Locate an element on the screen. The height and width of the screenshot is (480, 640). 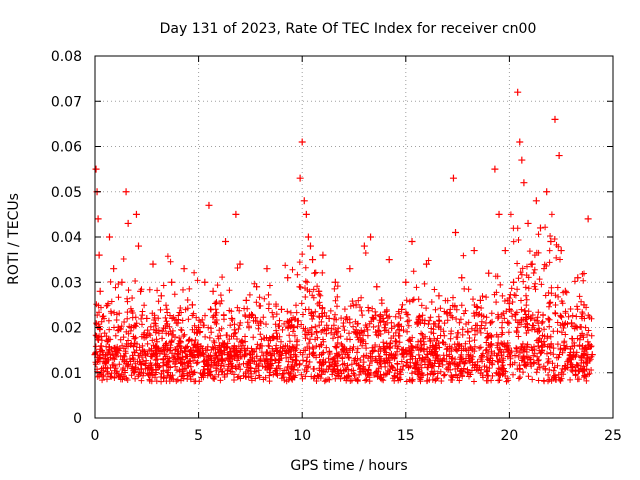
x-tick-label: 5 is located at coordinates (198, 436).